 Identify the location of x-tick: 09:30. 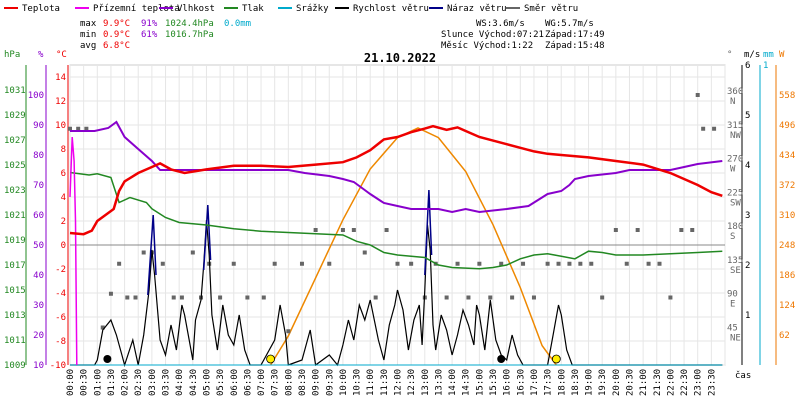
(330, 382).